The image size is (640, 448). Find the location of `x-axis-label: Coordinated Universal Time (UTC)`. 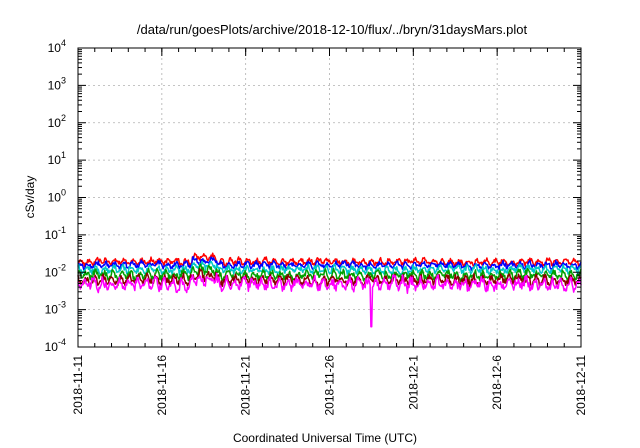

x-axis-label: Coordinated Universal Time (UTC) is located at coordinates (325, 438).